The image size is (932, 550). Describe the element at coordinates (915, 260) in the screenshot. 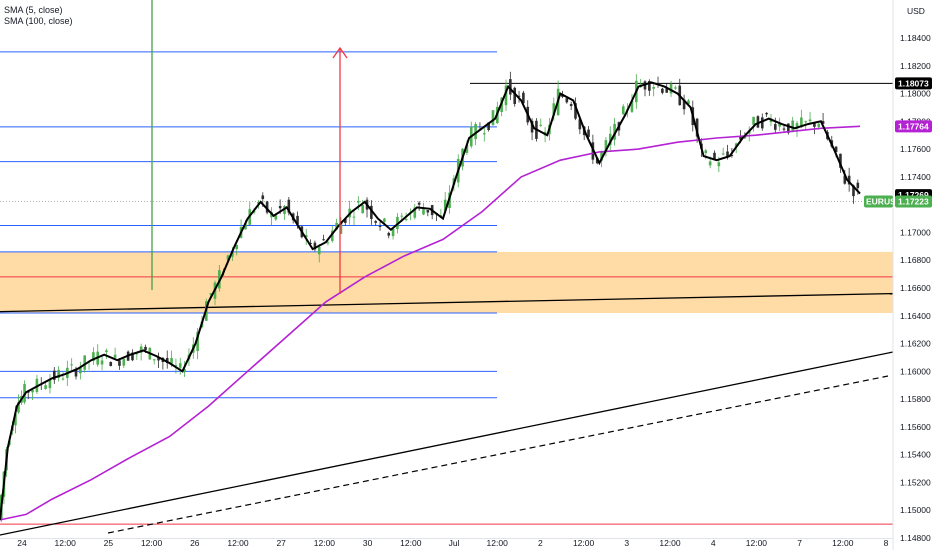

I see `y-tick-label: 1.16800` at that location.